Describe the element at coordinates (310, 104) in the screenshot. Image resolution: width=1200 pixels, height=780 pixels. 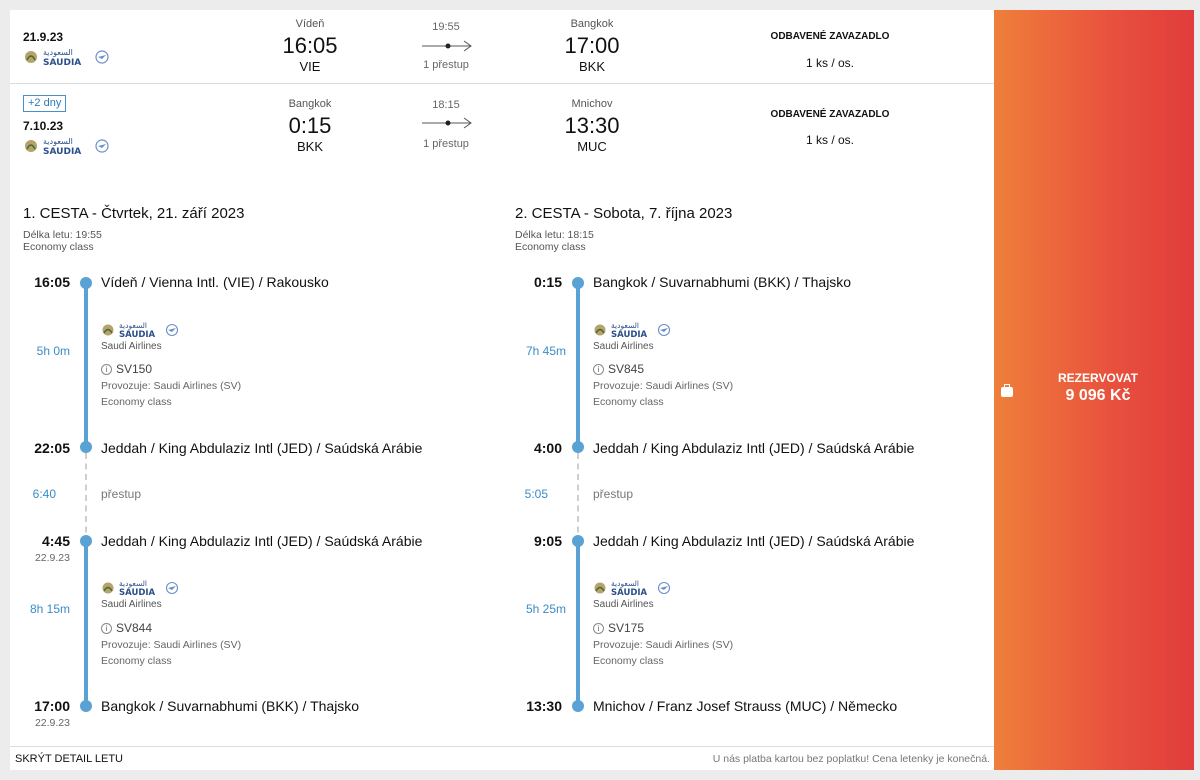
I see `summary-from-city: Bangkok` at that location.